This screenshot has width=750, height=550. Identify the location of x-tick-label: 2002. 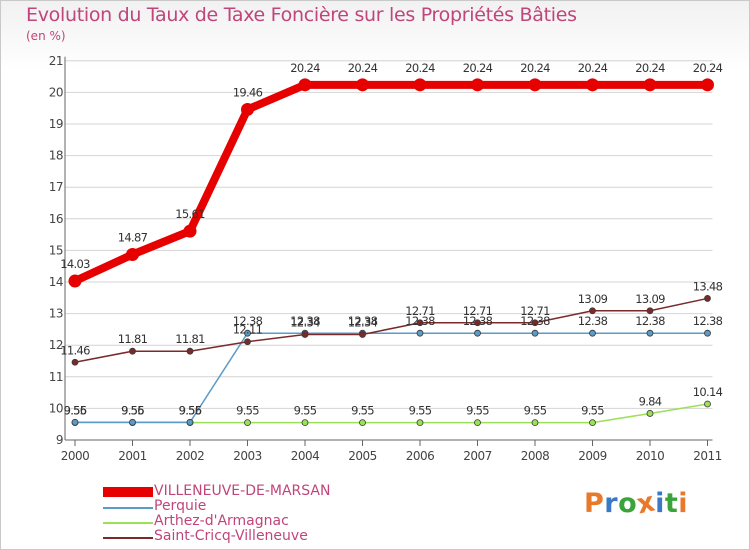
(190, 456).